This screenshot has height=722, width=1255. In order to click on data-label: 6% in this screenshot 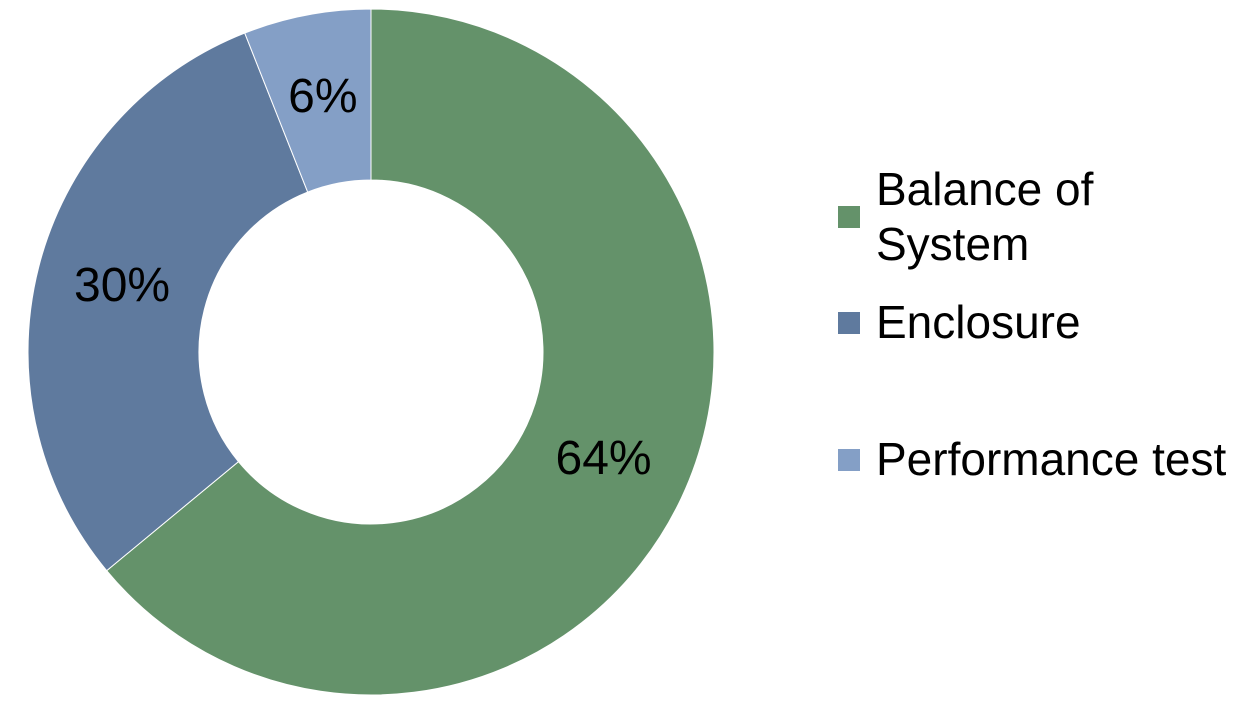, I will do `click(322, 96)`.